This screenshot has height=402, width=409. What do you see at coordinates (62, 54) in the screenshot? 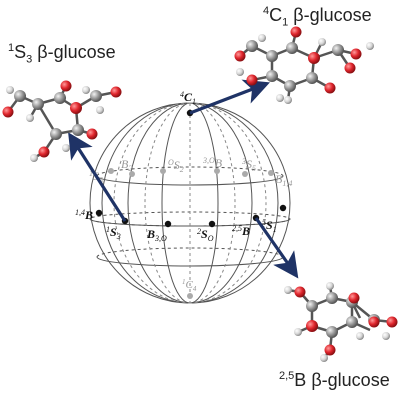
I see `caption-1s3-beta-glucose: 1S3 β-glucose` at bounding box center [62, 54].